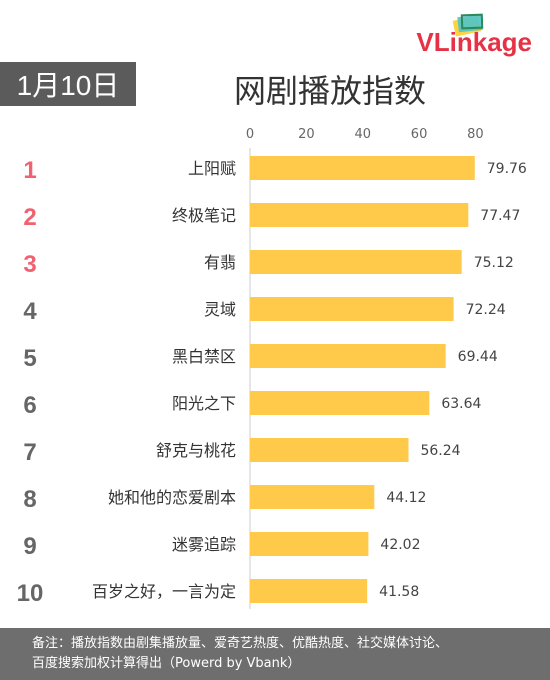  Describe the element at coordinates (29, 264) in the screenshot. I see `rank-number: 3` at that location.